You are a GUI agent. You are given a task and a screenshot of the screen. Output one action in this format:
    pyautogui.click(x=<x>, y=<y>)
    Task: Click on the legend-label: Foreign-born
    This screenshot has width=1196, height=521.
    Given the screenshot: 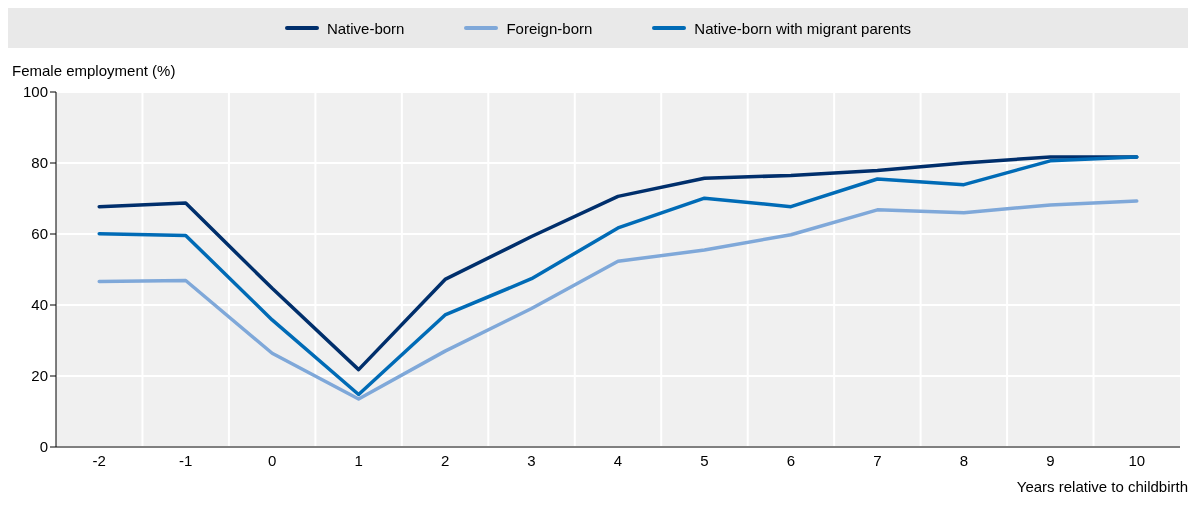 What is the action you would take?
    pyautogui.click(x=549, y=28)
    